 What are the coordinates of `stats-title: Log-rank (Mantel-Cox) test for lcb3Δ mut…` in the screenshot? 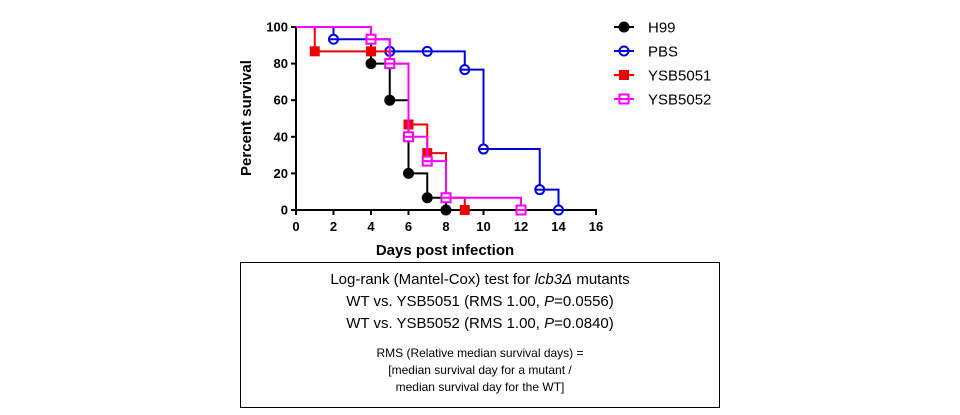 It's located at (480, 280).